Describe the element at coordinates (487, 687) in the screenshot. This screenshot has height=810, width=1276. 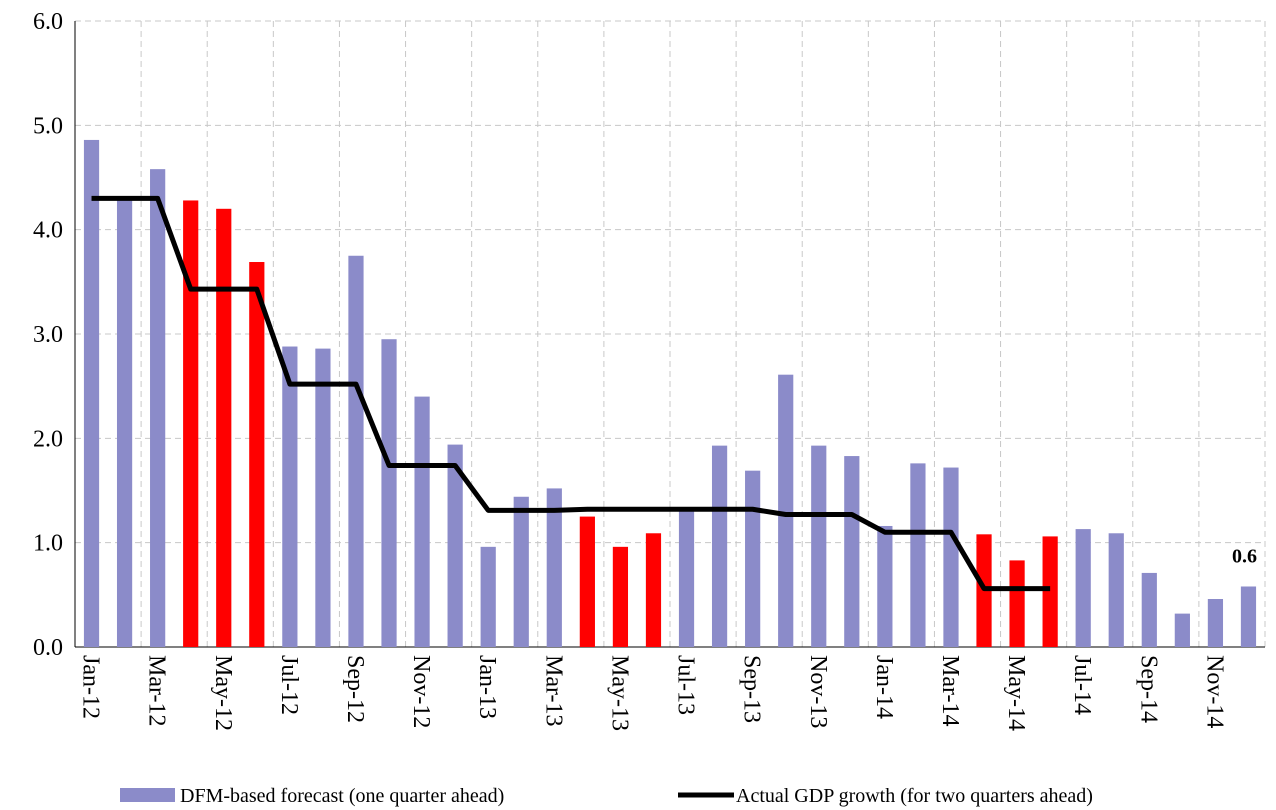
I see `x-tick-label: Jan-13` at that location.